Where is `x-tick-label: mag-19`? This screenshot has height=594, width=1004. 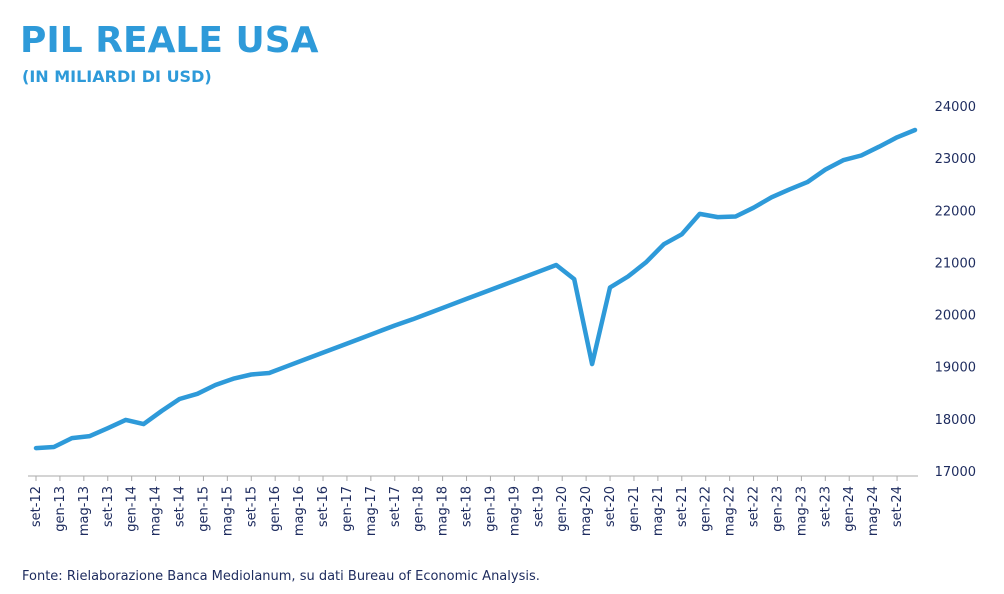
x-tick-label: mag-19 is located at coordinates (514, 511).